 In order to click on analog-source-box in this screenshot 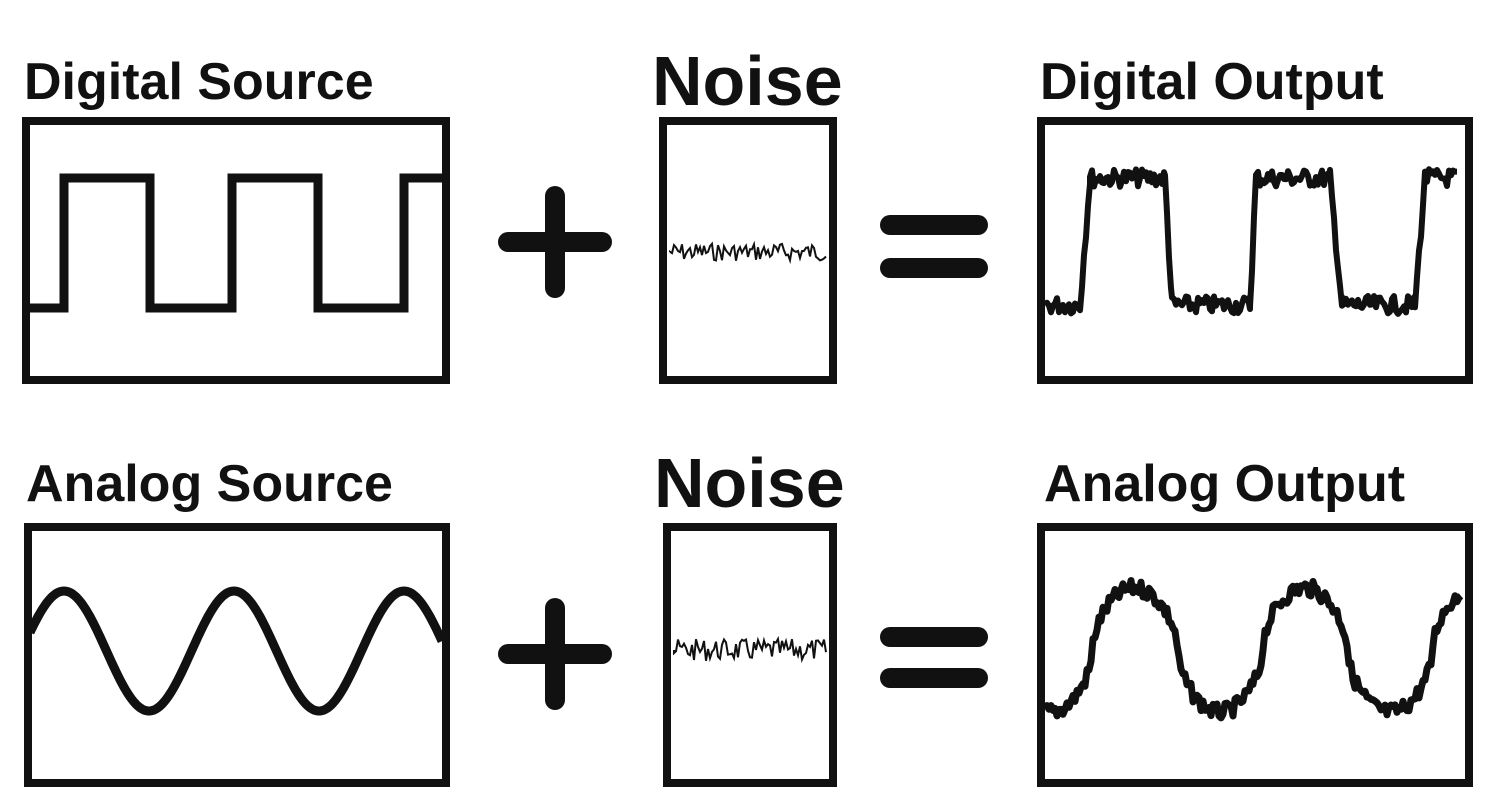, I will do `click(237, 655)`.